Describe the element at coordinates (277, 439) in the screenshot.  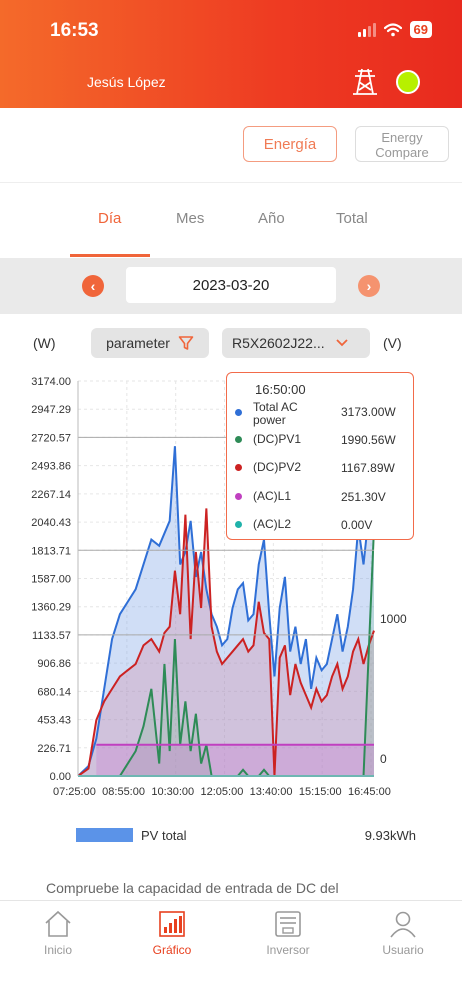
I see `tooltip-series-name: (DC)PV1` at that location.